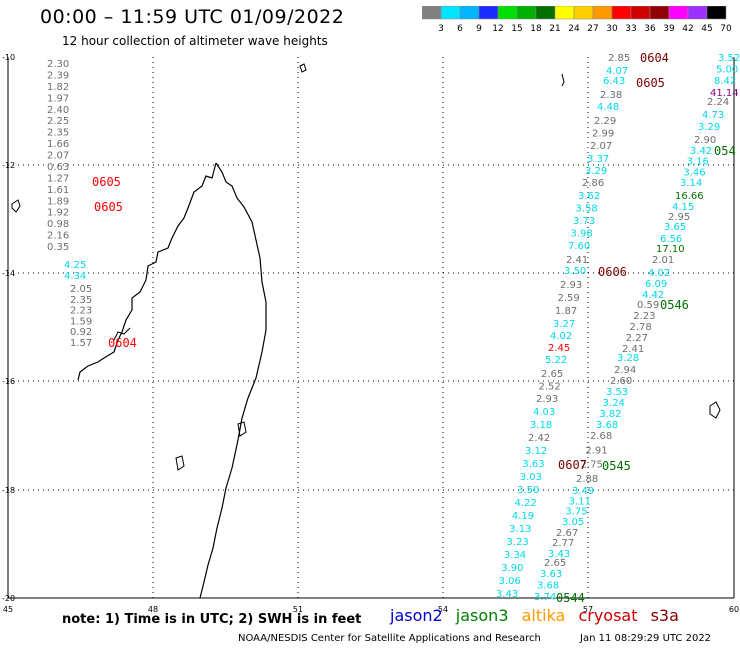  What do you see at coordinates (574, 29) in the screenshot?
I see `colorbar-label: 24` at bounding box center [574, 29].